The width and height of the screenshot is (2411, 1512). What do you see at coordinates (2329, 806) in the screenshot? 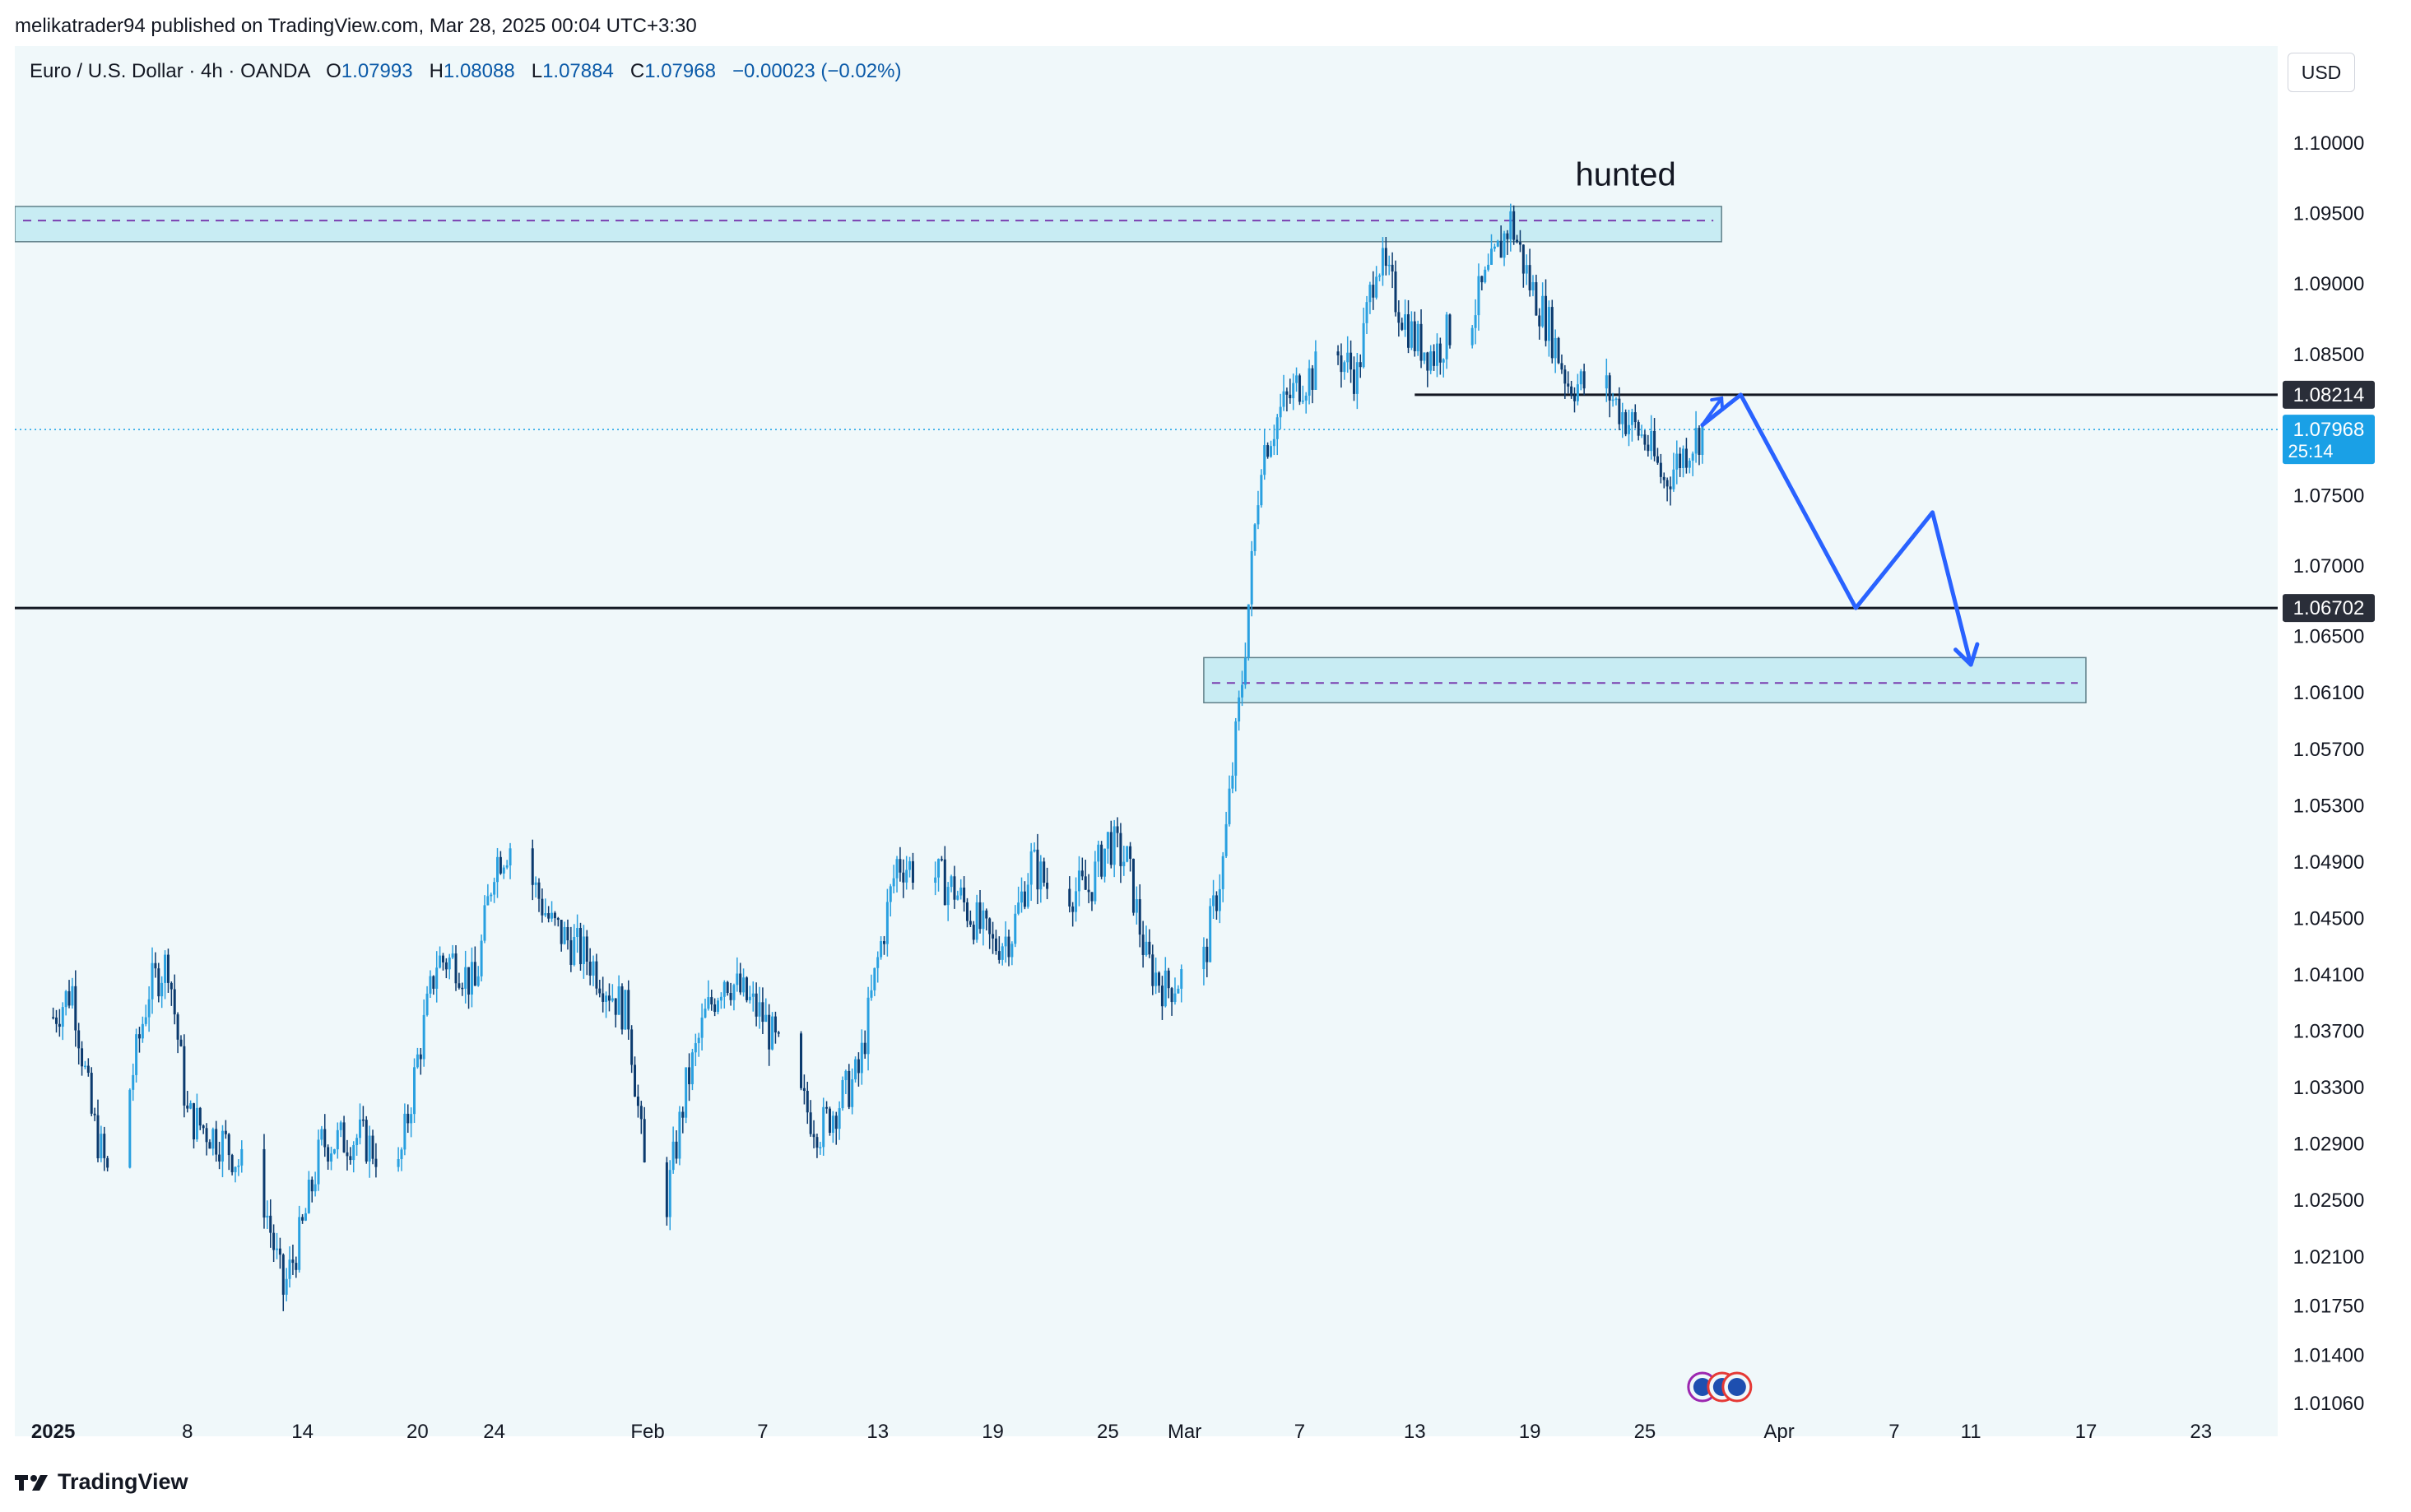
I see `y-tick-label: 1.05300` at bounding box center [2329, 806].